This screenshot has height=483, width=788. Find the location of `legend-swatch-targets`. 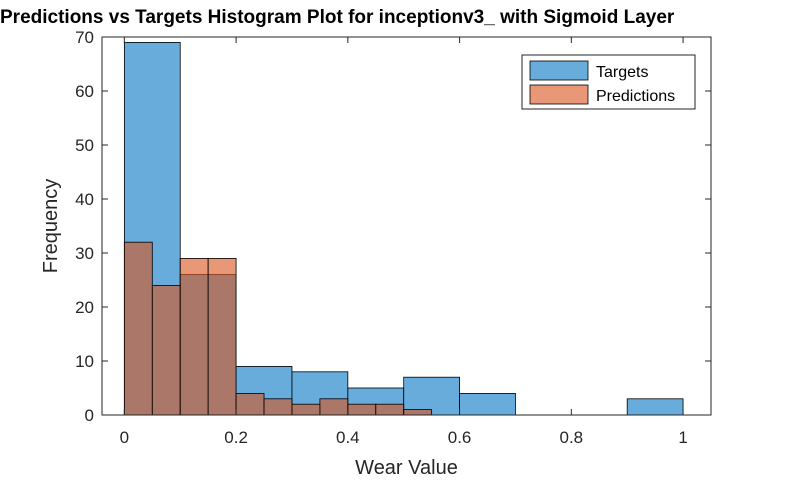

legend-swatch-targets is located at coordinates (559, 70).